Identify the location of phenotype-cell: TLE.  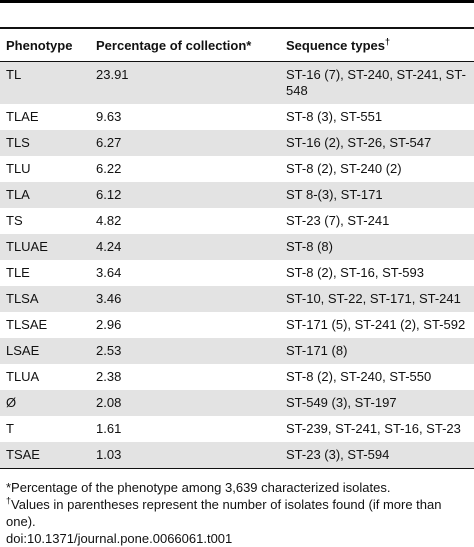
(18, 272).